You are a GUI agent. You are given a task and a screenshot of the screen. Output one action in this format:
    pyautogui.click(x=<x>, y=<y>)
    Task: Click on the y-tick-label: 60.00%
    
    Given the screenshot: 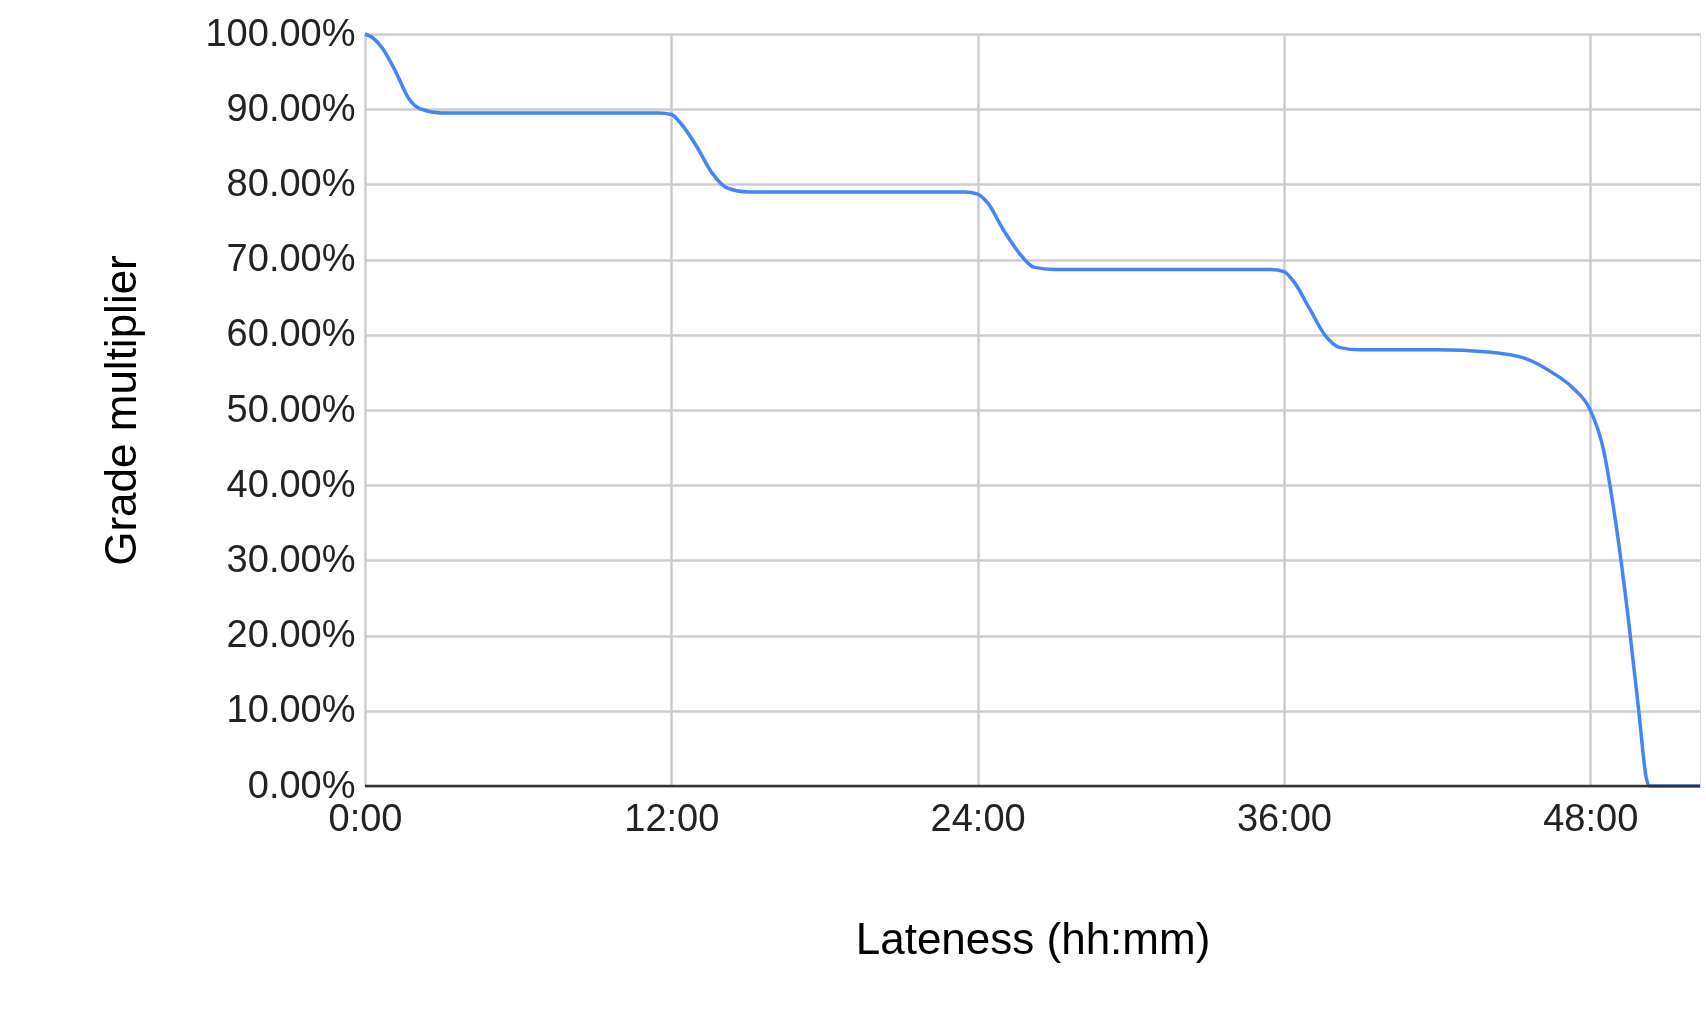 What is the action you would take?
    pyautogui.click(x=291, y=333)
    